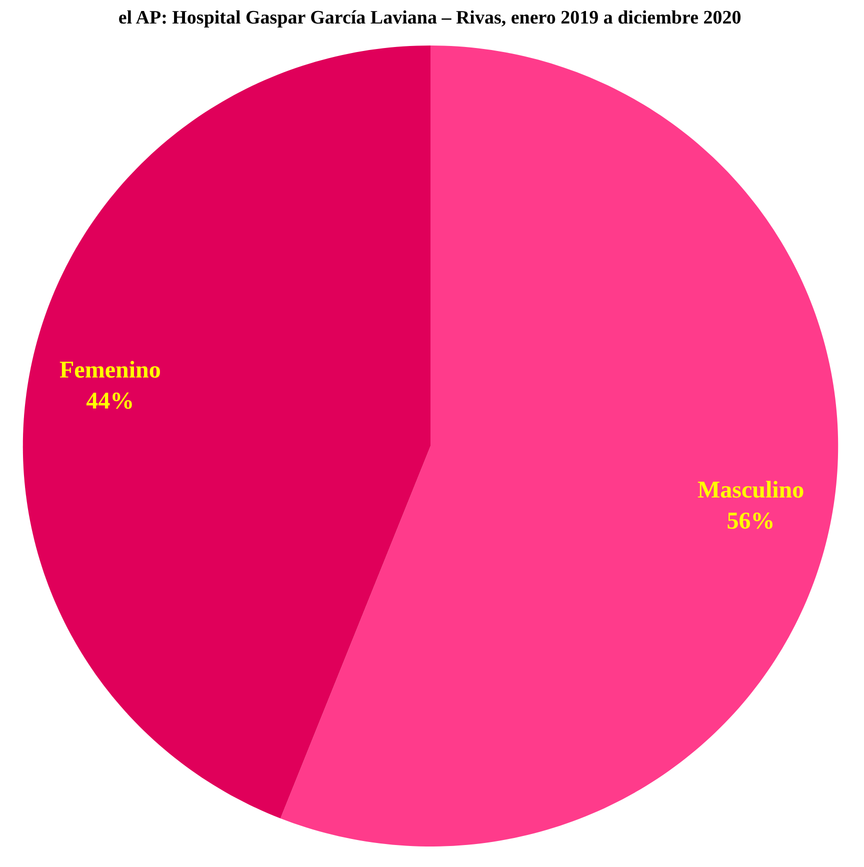  I want to click on data-label: 44%, so click(110, 401).